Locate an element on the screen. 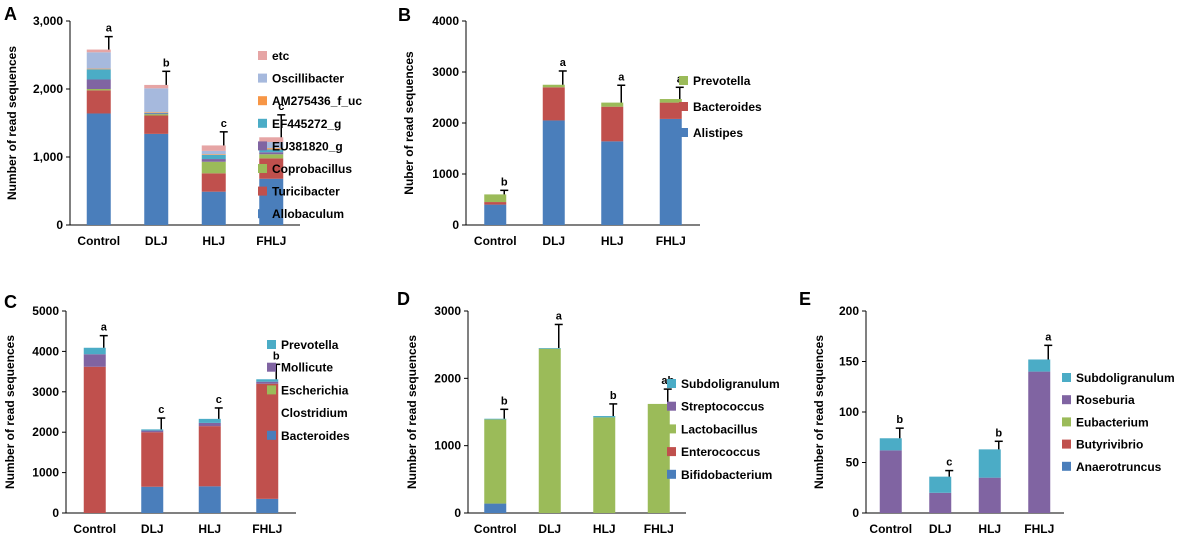 The image size is (1199, 538). panel-letter: B is located at coordinates (404, 15).